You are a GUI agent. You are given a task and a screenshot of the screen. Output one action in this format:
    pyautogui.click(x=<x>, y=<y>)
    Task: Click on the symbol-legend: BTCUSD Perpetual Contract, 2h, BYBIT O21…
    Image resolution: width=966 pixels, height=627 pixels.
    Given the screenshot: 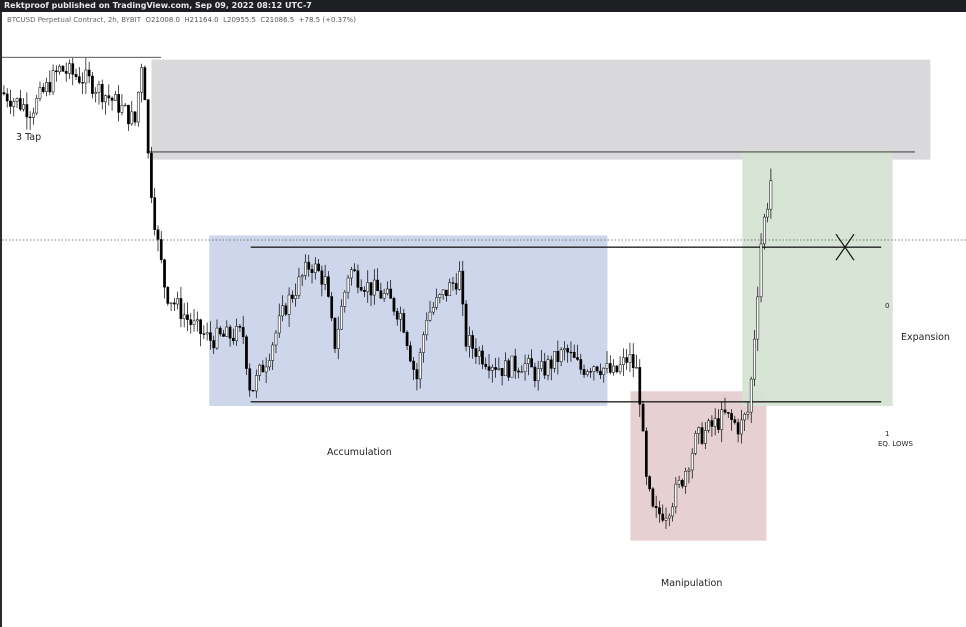 What is the action you would take?
    pyautogui.click(x=181, y=20)
    